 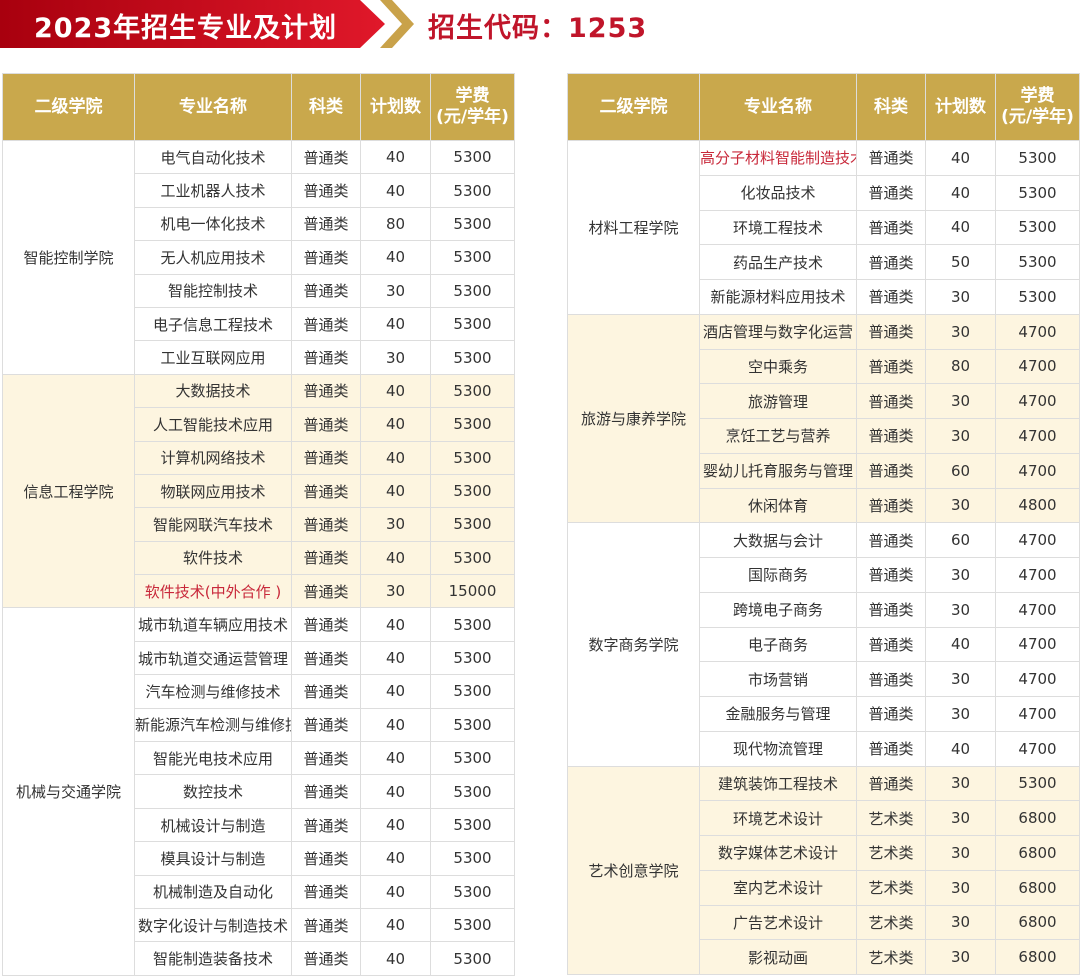 What do you see at coordinates (259, 558) in the screenshot?
I see `table-row: 软件技术 普通类 40 5300` at bounding box center [259, 558].